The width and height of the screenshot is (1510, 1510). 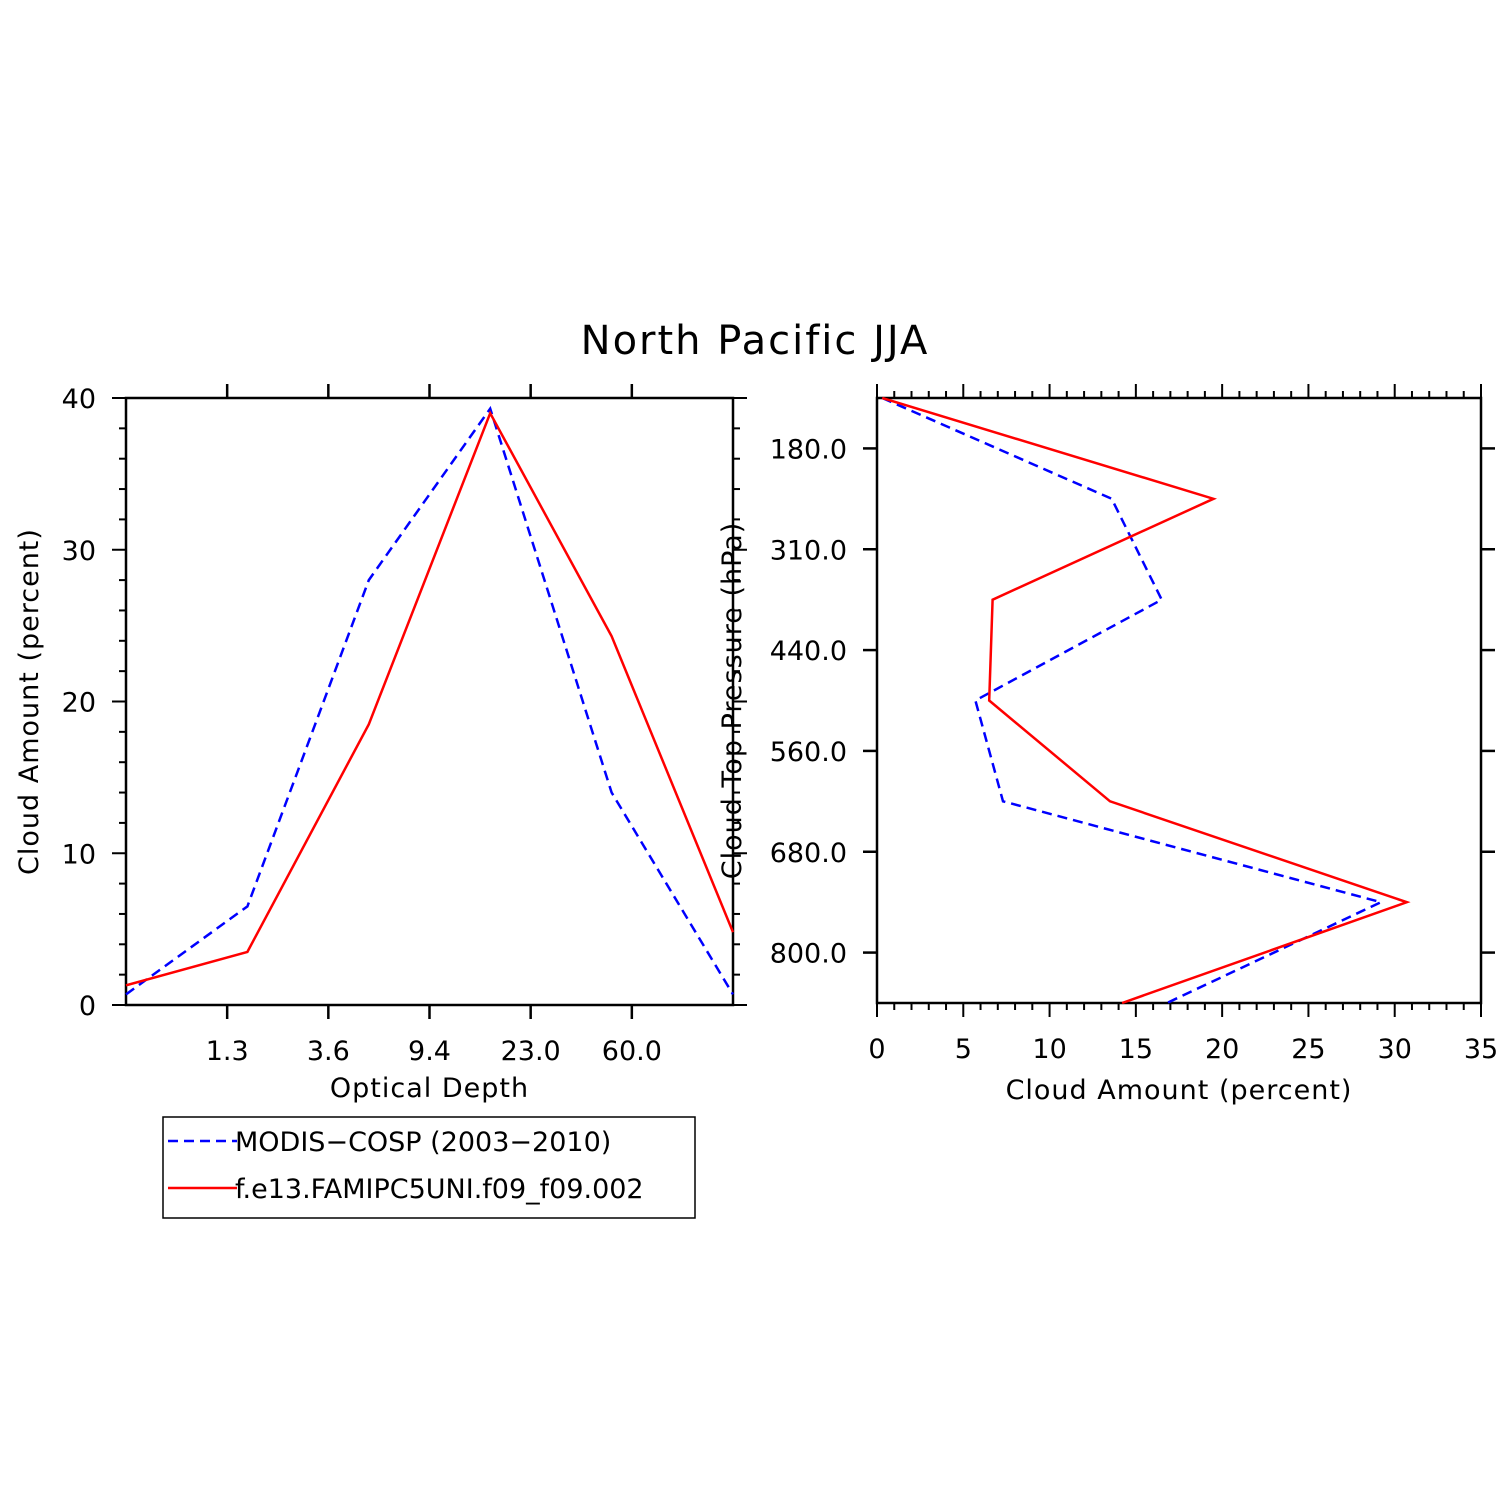 I want to click on right-y-tick-label: 440.0, so click(x=808, y=651).